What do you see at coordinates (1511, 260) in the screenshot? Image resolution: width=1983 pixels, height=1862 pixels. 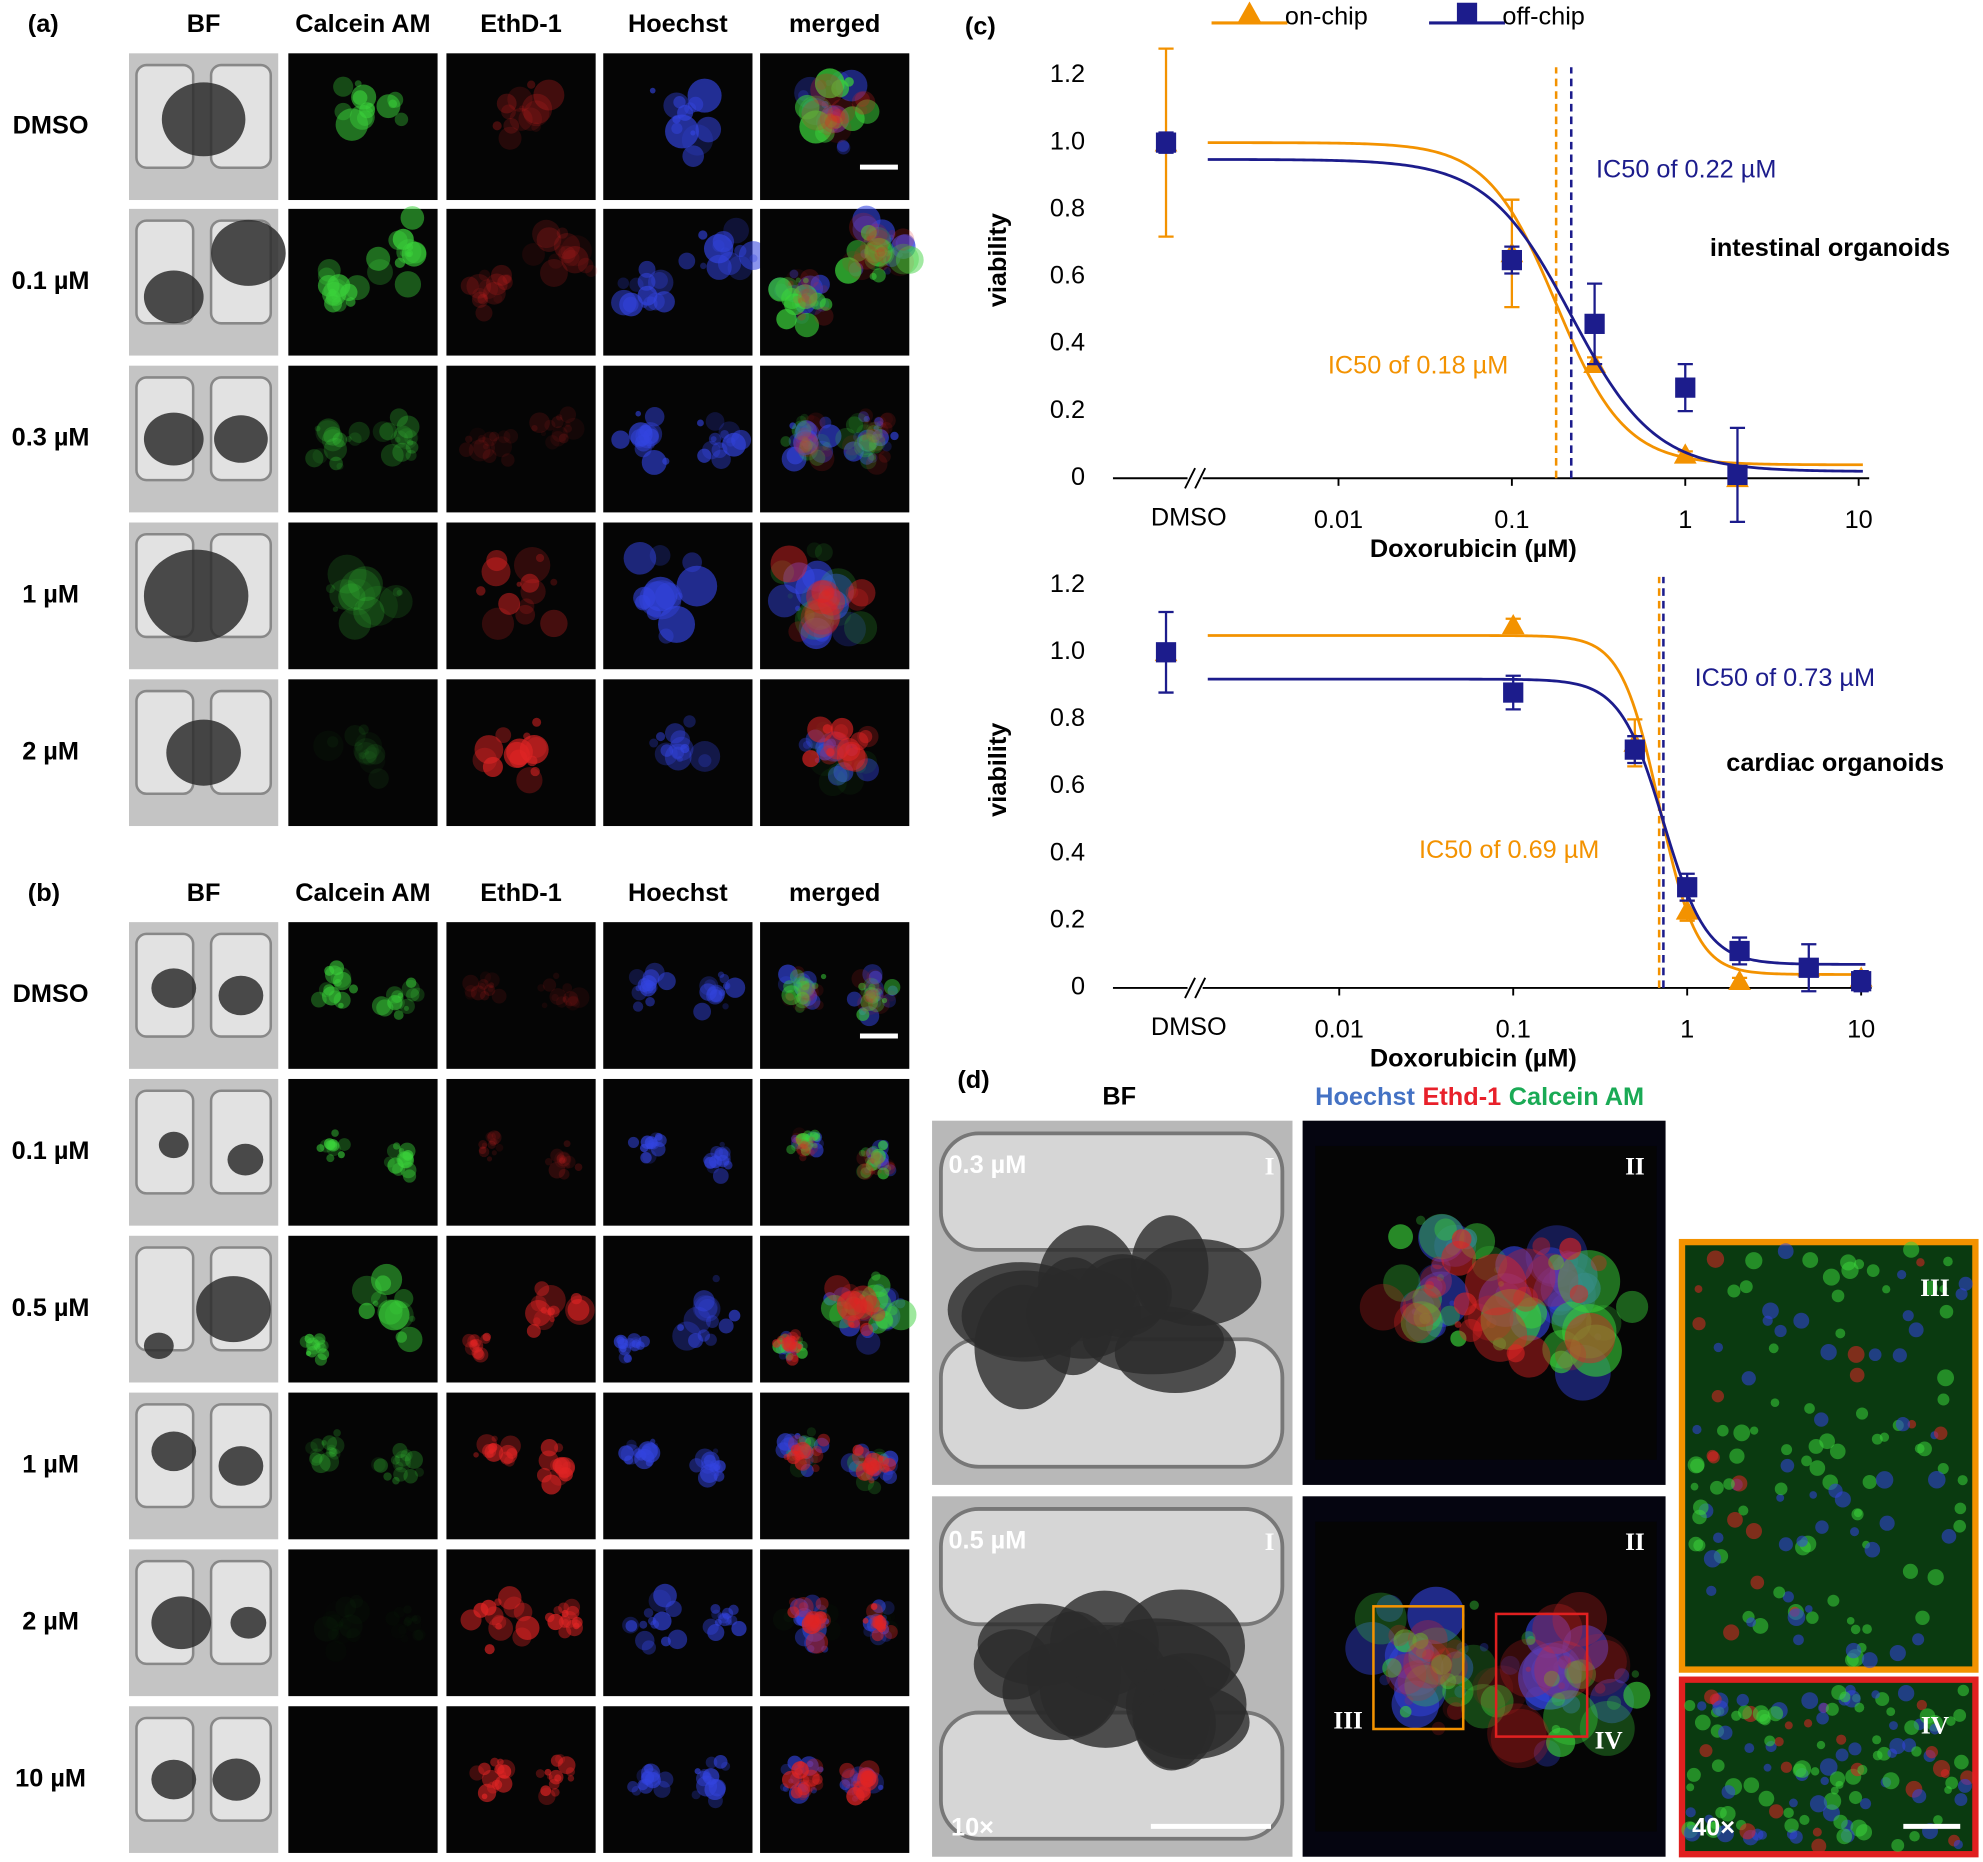 I see `marker` at bounding box center [1511, 260].